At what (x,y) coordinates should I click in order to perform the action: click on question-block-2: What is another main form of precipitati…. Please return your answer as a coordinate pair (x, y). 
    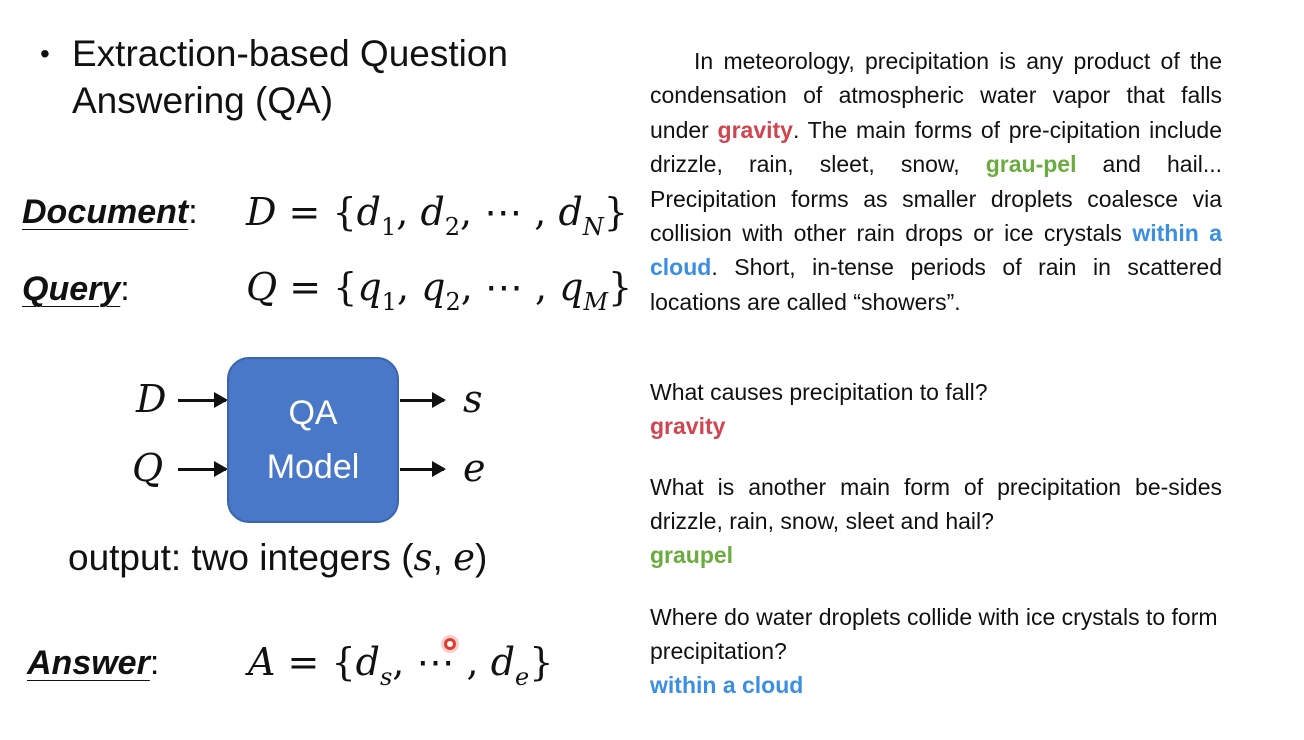
    Looking at the image, I should click on (936, 521).